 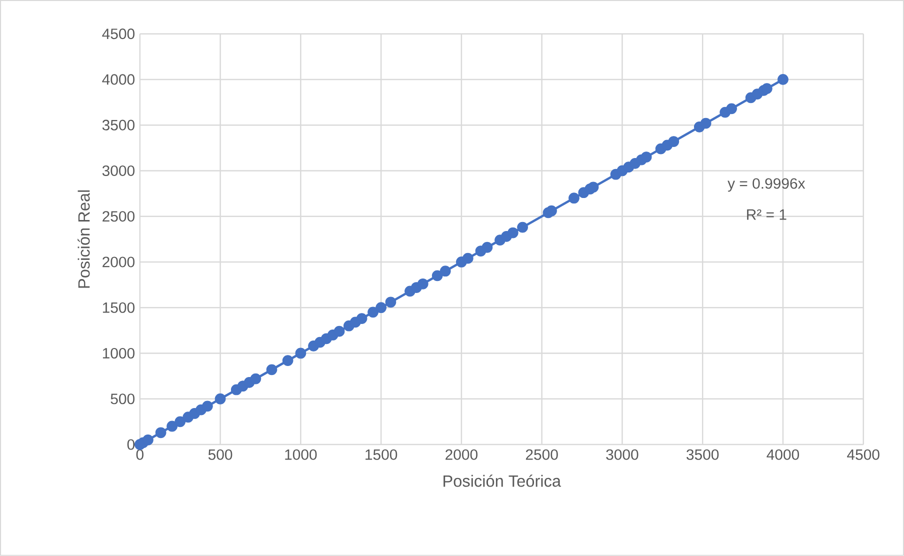 I want to click on x-tick-label: 4500, so click(x=863, y=454).